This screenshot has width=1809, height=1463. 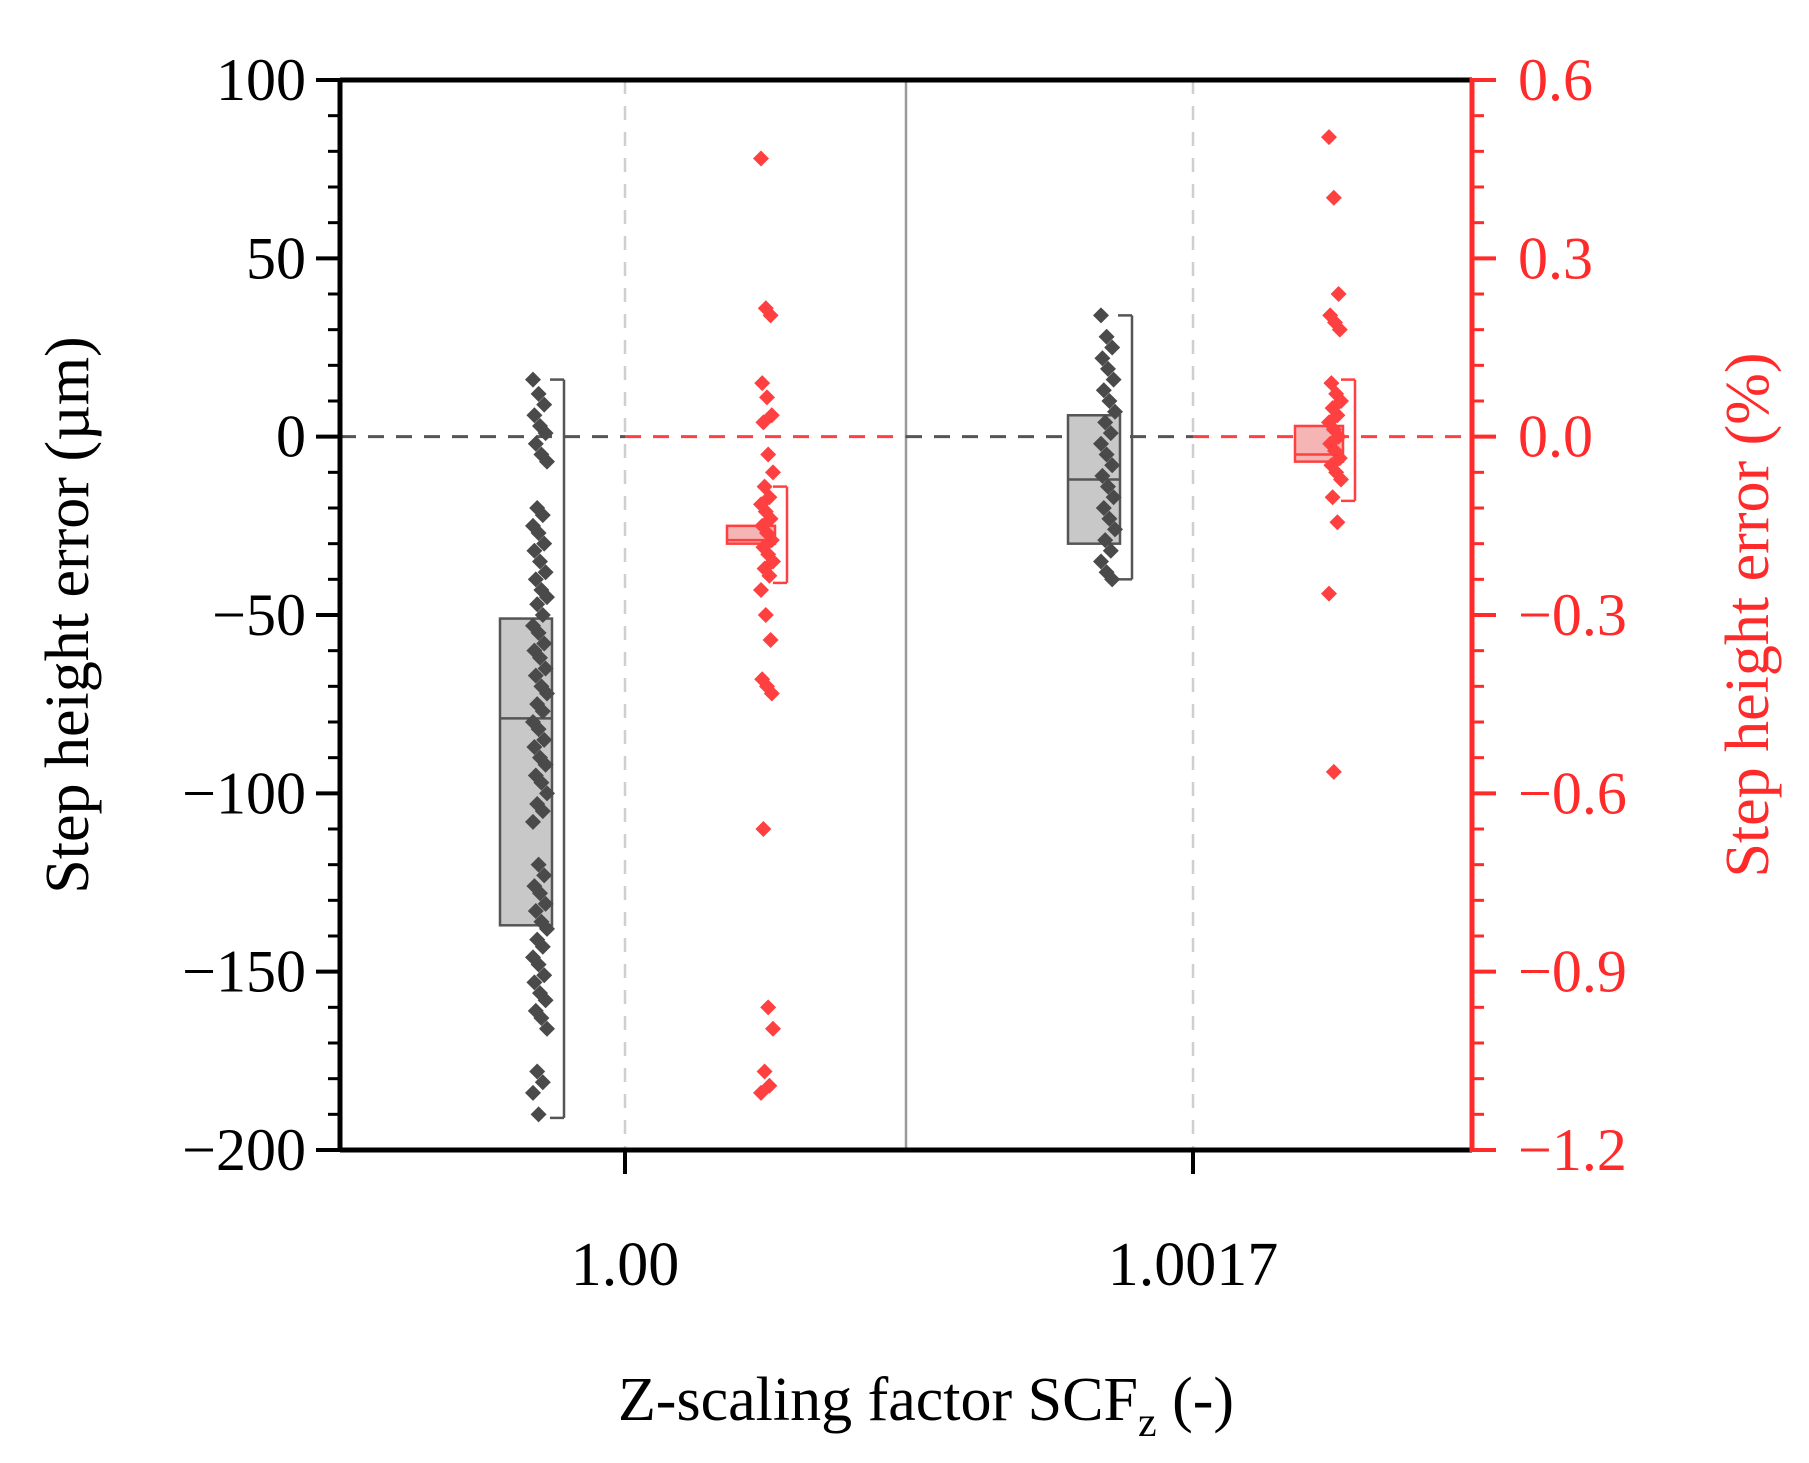 I want to click on left-tick-label: −150, so click(x=244, y=972).